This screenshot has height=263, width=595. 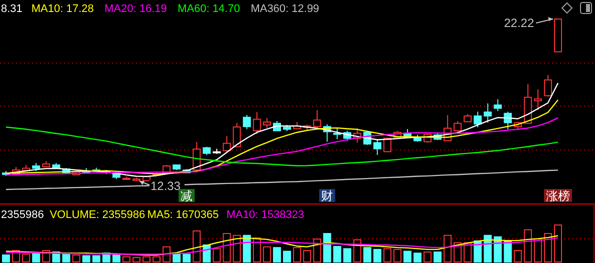 What do you see at coordinates (519, 23) in the screenshot?
I see `annotation: 22.22` at bounding box center [519, 23].